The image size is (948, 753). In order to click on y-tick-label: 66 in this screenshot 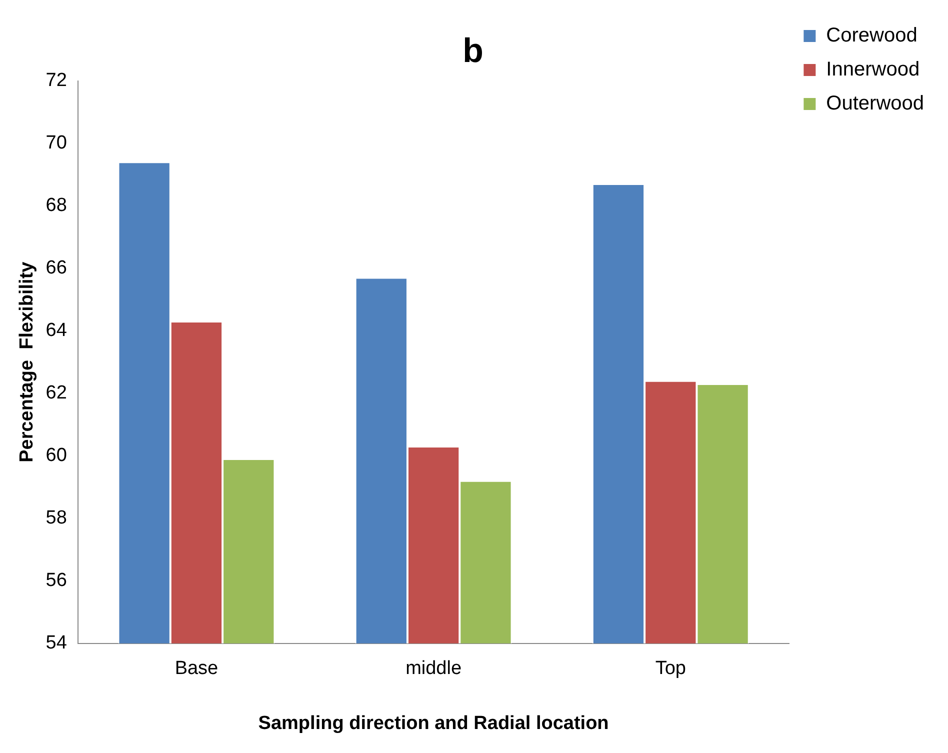, I will do `click(56, 268)`.